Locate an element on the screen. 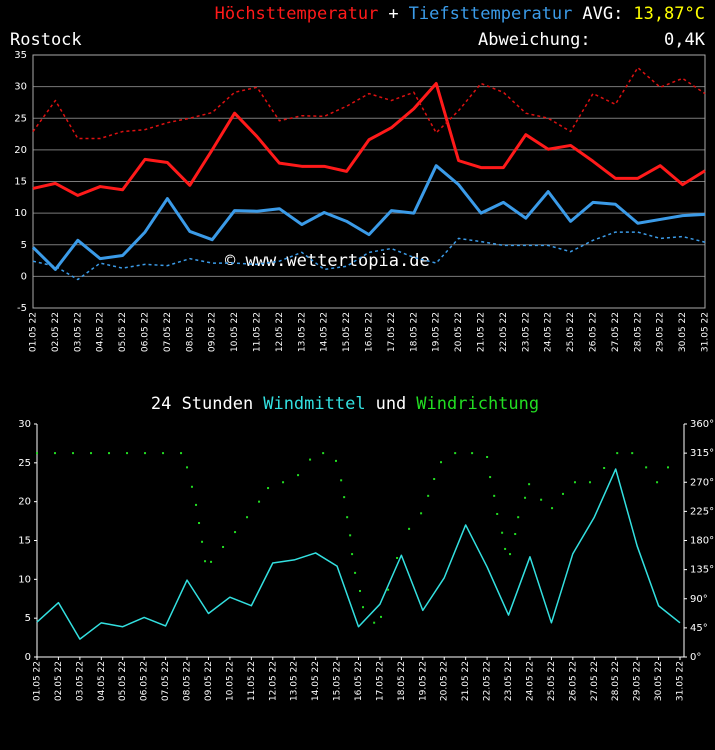 The width and height of the screenshot is (715, 750). x-tick-label: 29.05 22 is located at coordinates (638, 681).